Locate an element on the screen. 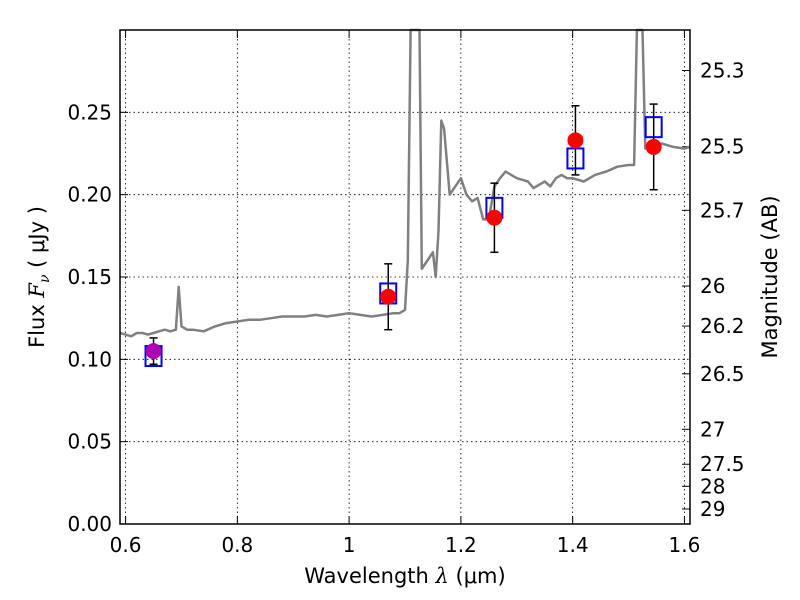  y-tick-label: 0.10 is located at coordinates (89, 359).